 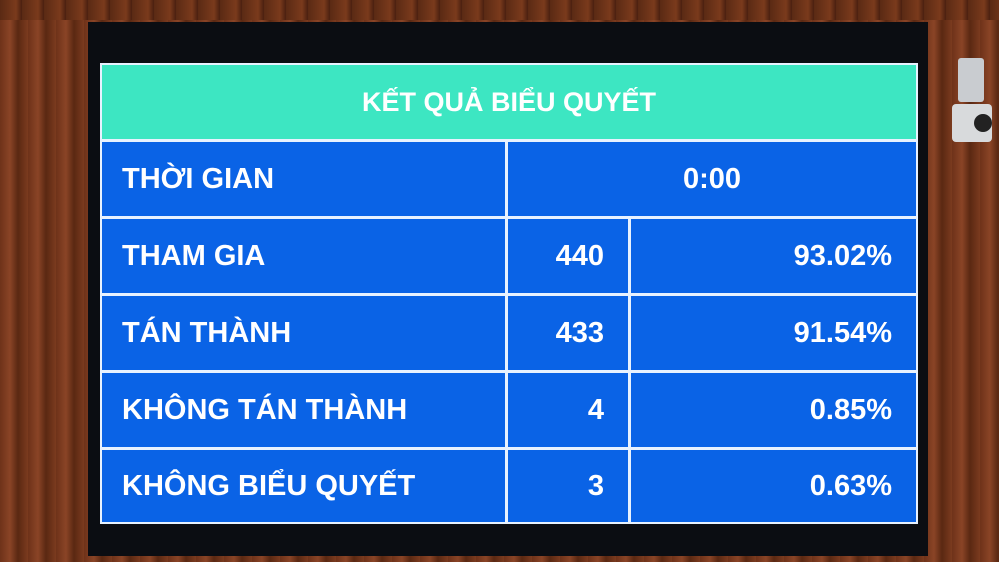 I want to click on row-percent: 0.85%, so click(x=773, y=410).